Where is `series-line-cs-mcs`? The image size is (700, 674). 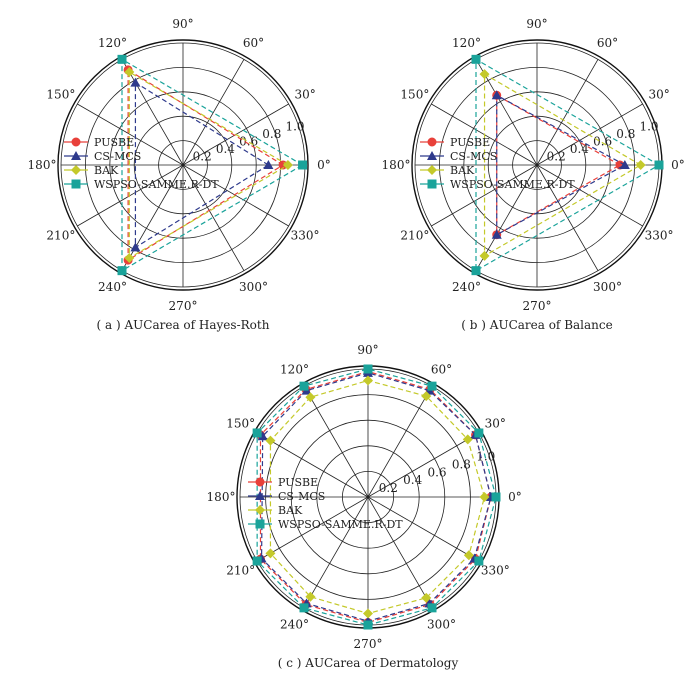 series-line-cs-mcs is located at coordinates (561, 165).